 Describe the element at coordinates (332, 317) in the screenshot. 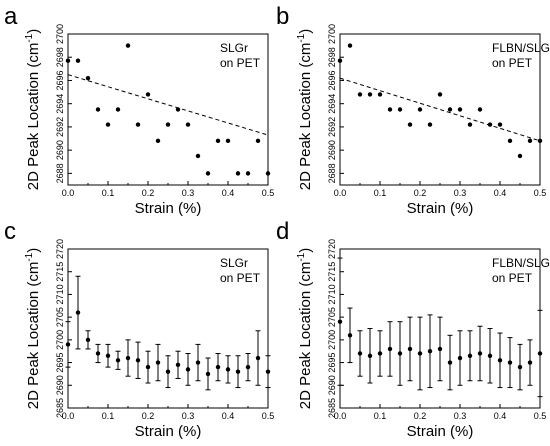

I see `y-tick-label: 2705` at that location.